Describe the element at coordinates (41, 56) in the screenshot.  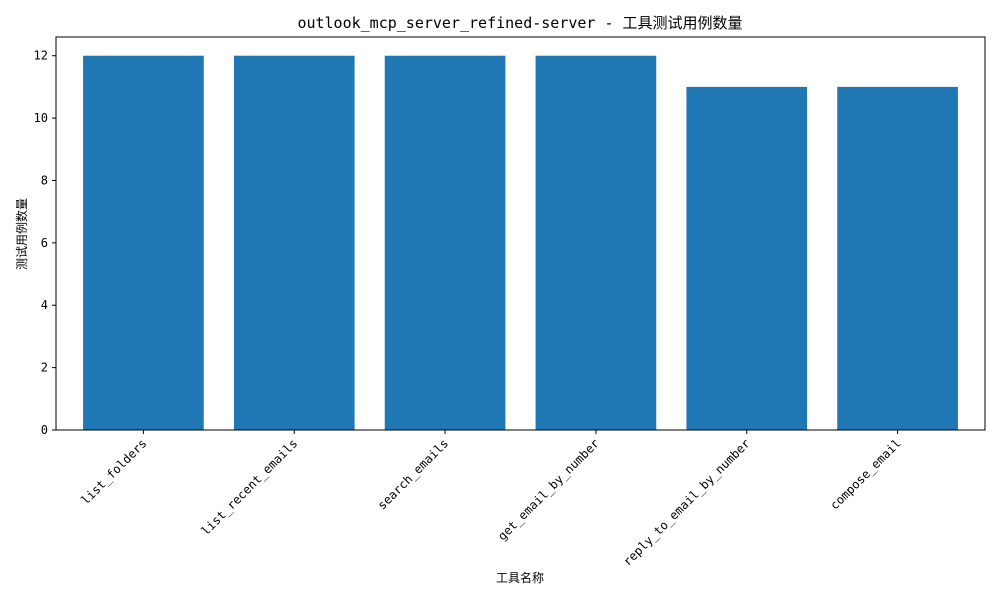
I see `y-tick-label: 12` at that location.